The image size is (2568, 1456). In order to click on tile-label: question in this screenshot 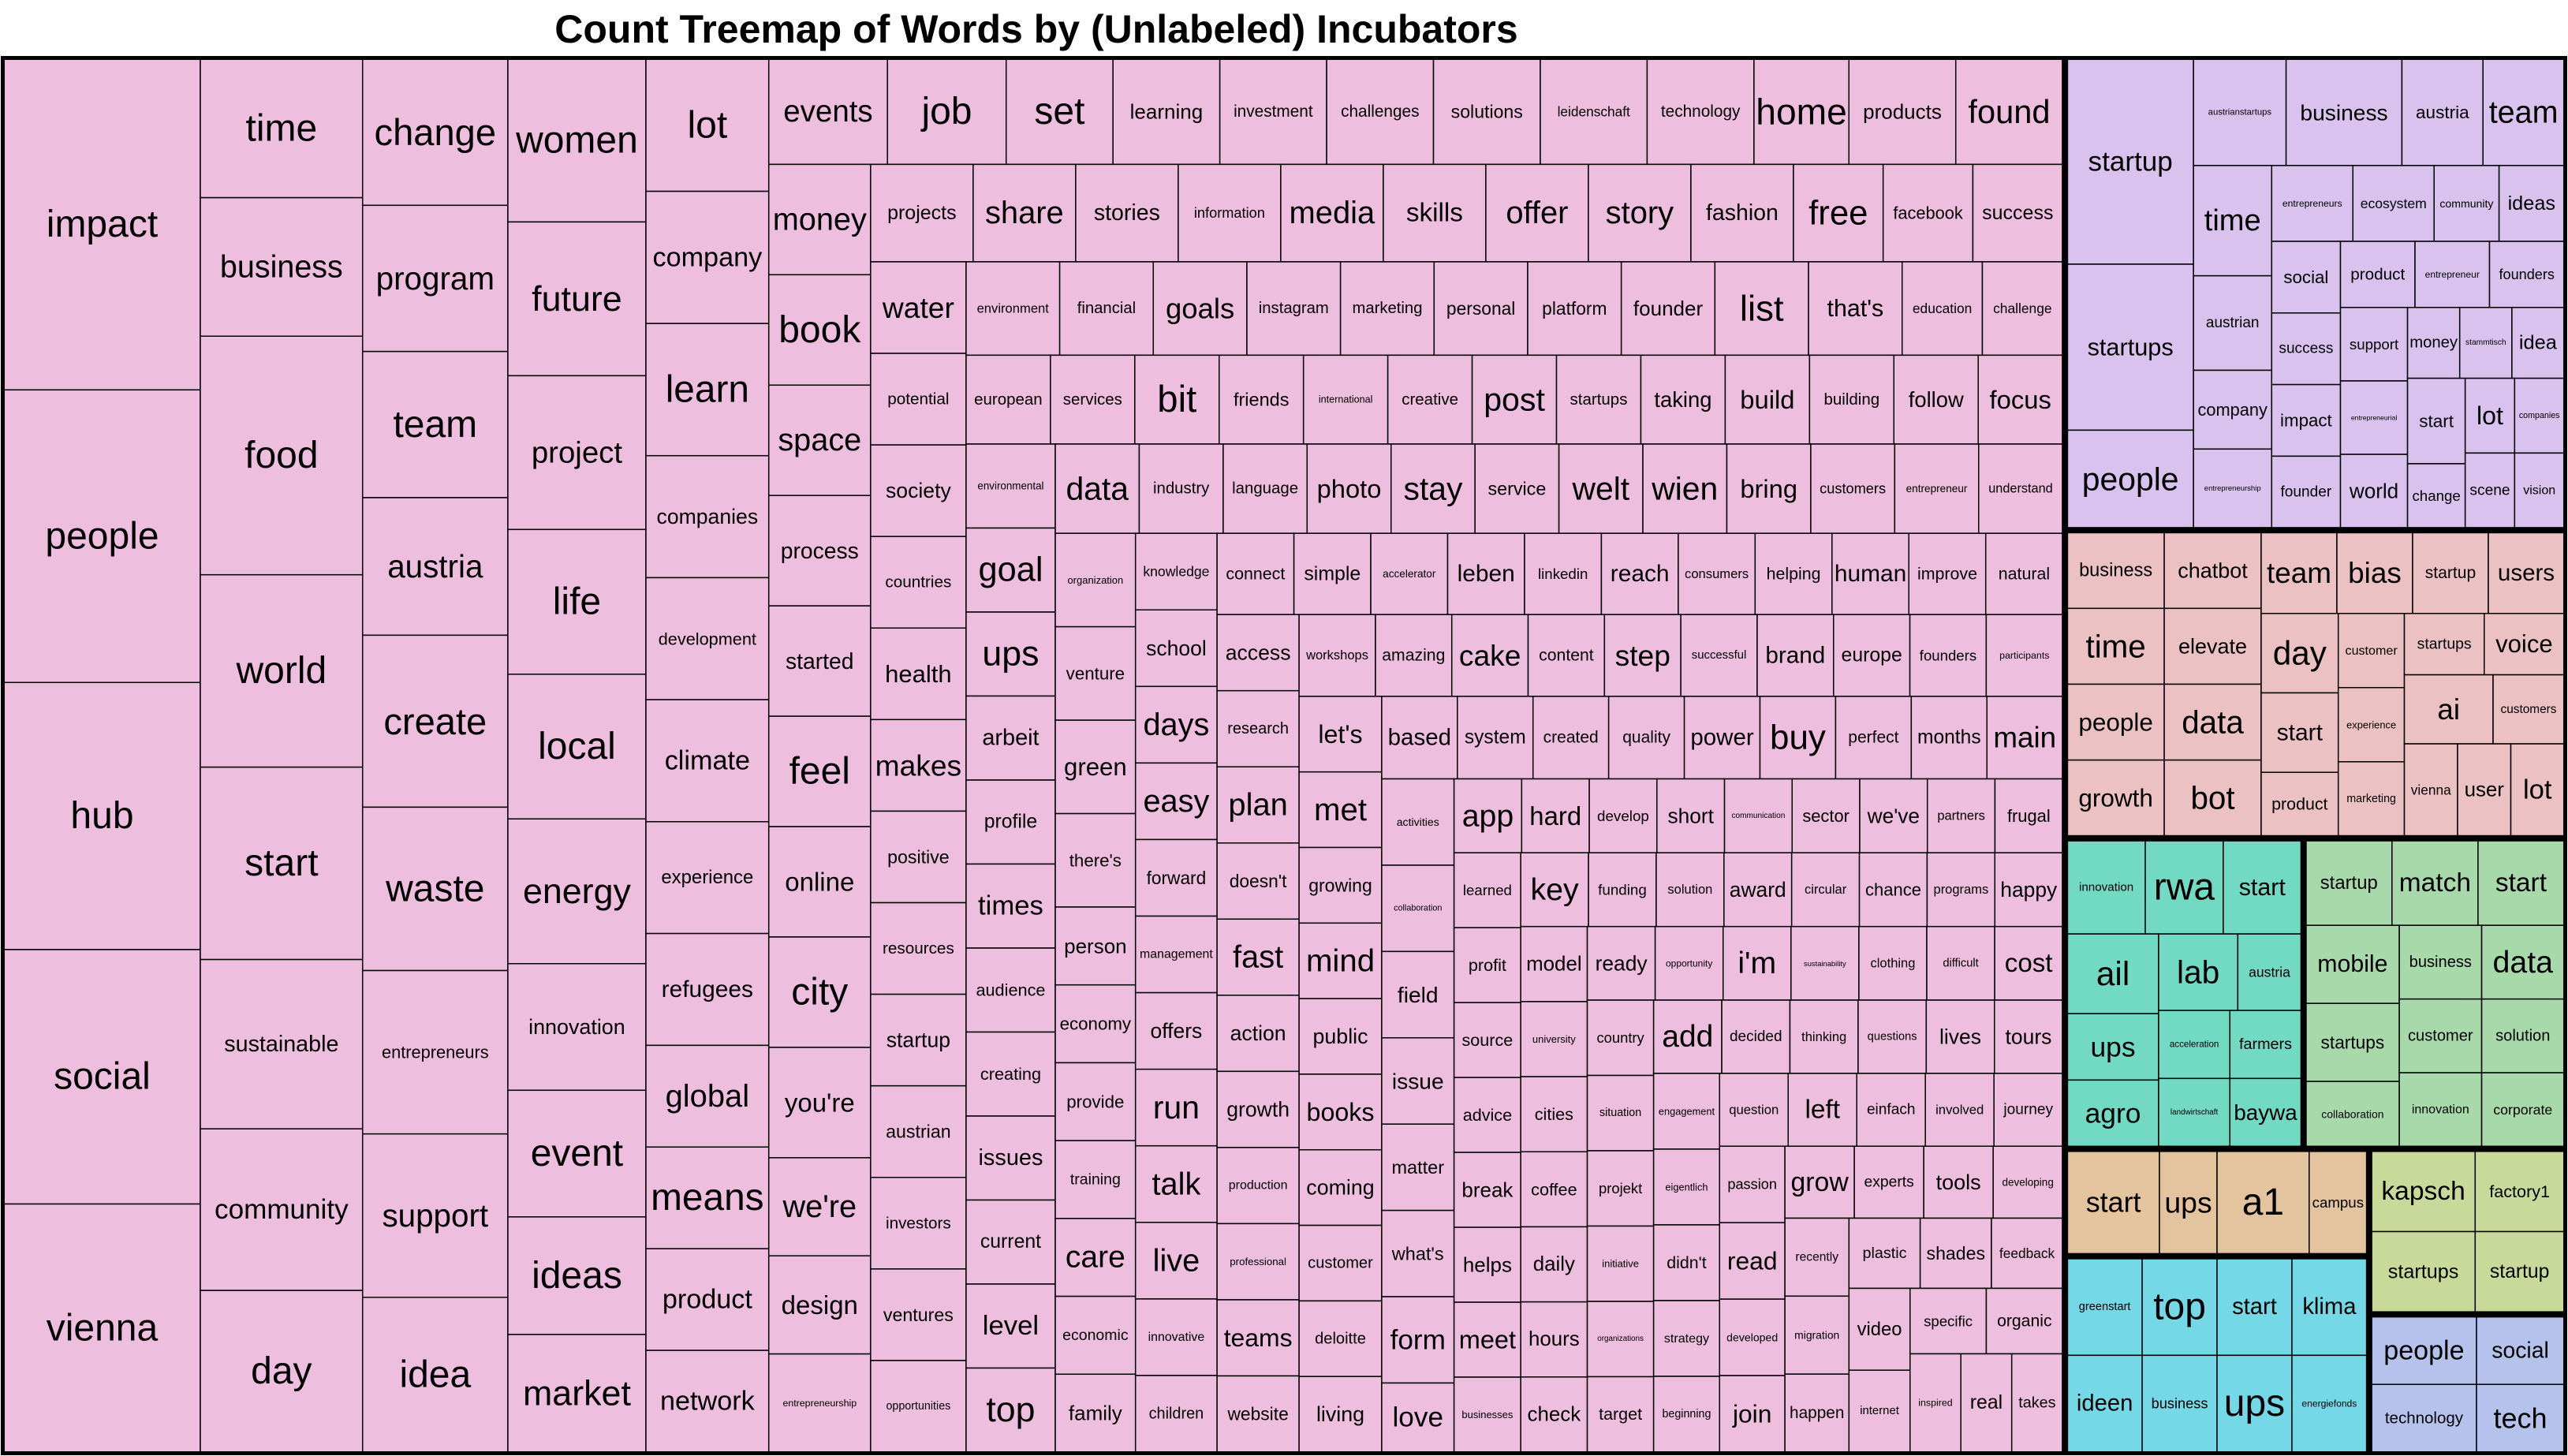, I will do `click(1754, 1110)`.